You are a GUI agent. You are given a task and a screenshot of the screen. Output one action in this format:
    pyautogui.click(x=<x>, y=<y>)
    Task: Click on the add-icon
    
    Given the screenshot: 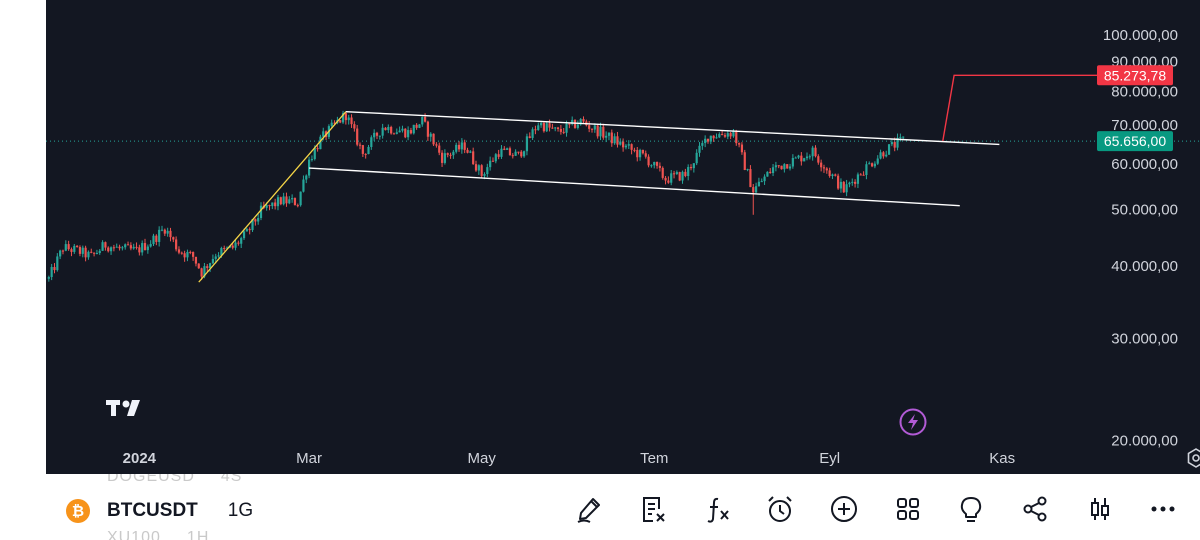 What is the action you would take?
    pyautogui.click(x=844, y=509)
    